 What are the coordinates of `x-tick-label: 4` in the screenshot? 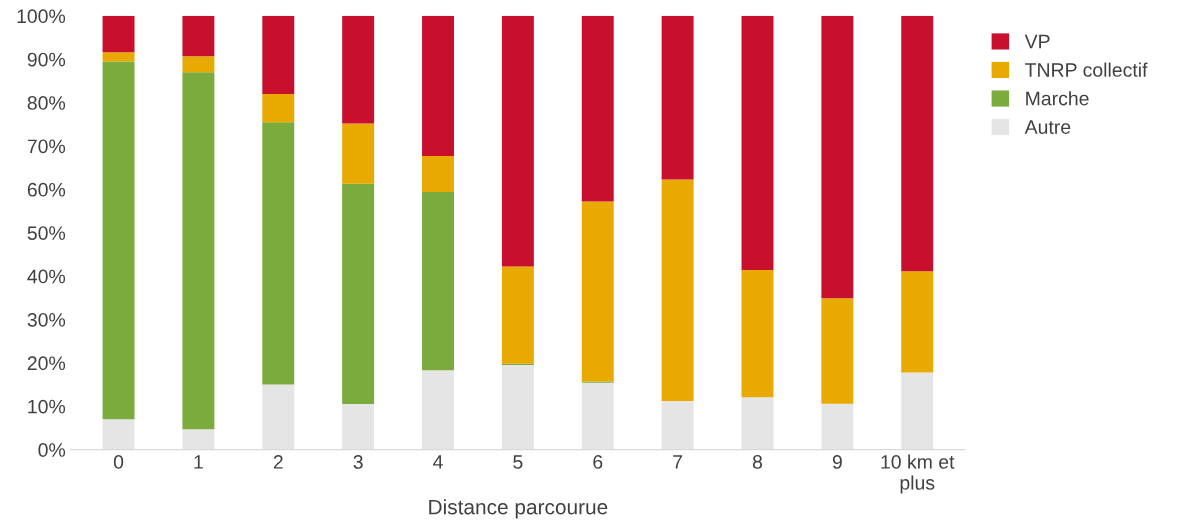 It's located at (438, 462).